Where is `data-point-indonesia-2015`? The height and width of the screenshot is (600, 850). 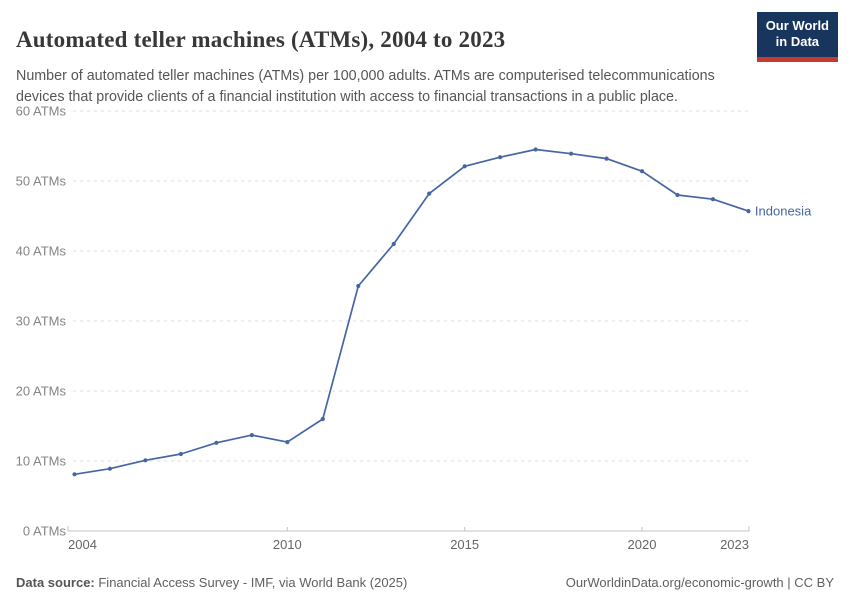
data-point-indonesia-2015 is located at coordinates (464, 166).